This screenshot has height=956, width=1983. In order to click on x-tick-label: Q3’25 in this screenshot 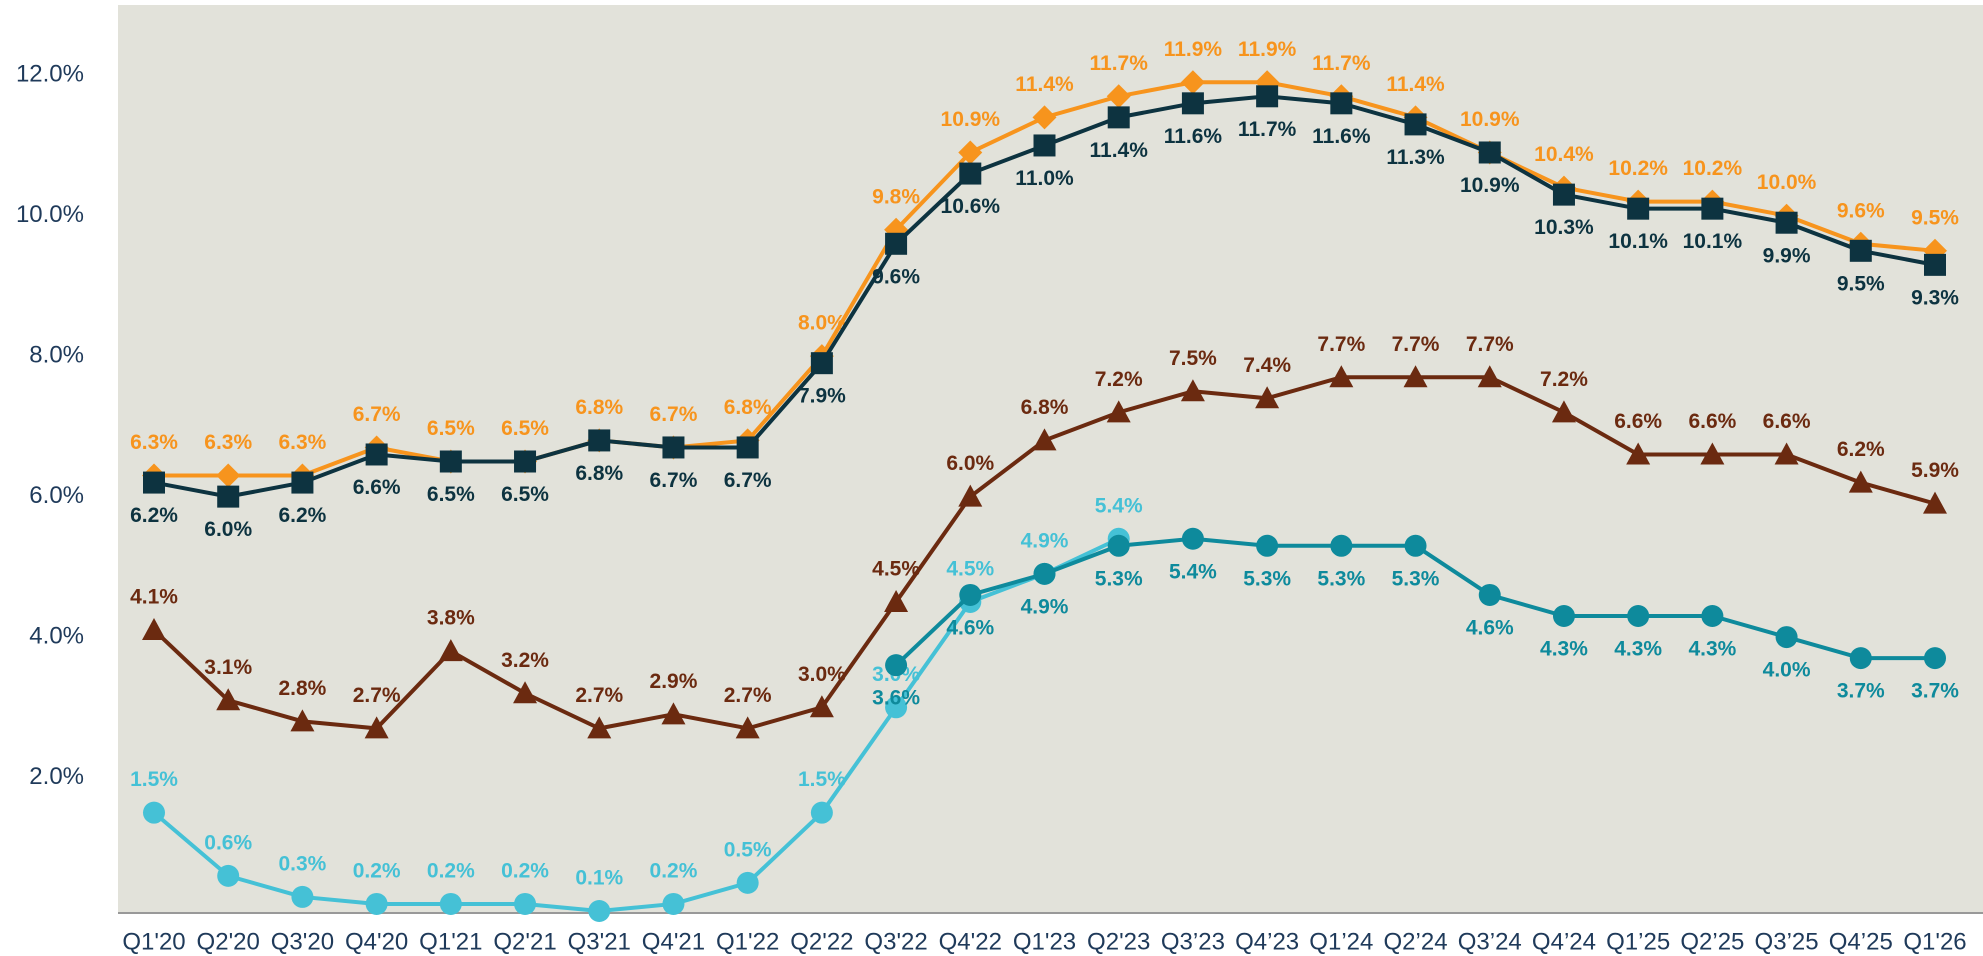, I will do `click(1787, 941)`.